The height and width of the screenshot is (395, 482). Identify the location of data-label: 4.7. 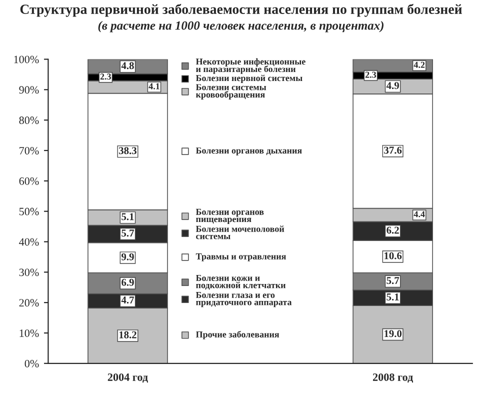
(127, 300).